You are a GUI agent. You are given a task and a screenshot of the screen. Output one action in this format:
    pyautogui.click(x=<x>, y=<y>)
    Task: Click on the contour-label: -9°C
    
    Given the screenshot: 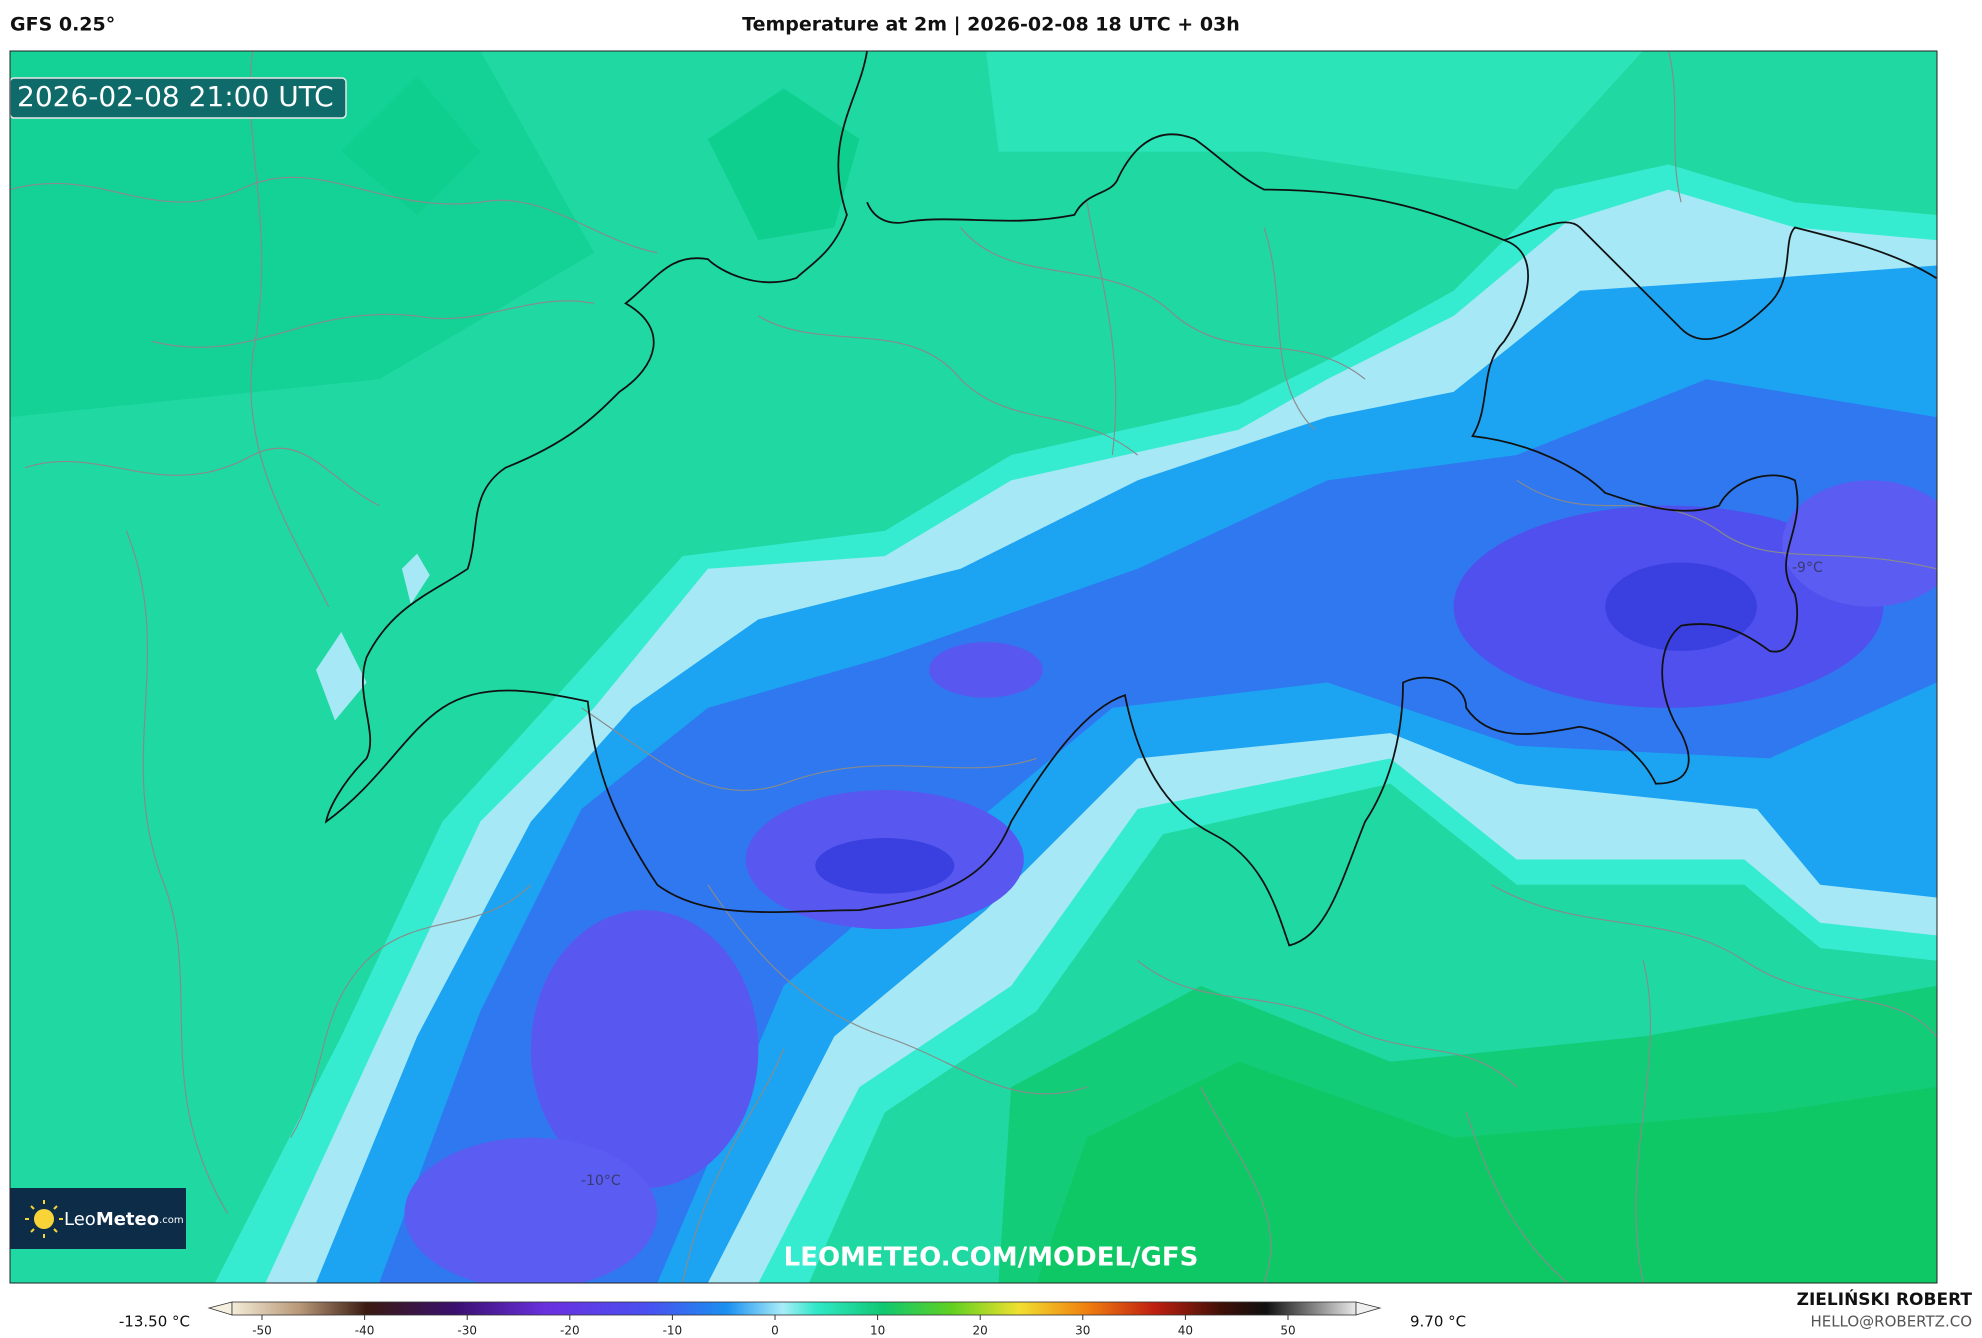 What is the action you would take?
    pyautogui.click(x=1807, y=568)
    